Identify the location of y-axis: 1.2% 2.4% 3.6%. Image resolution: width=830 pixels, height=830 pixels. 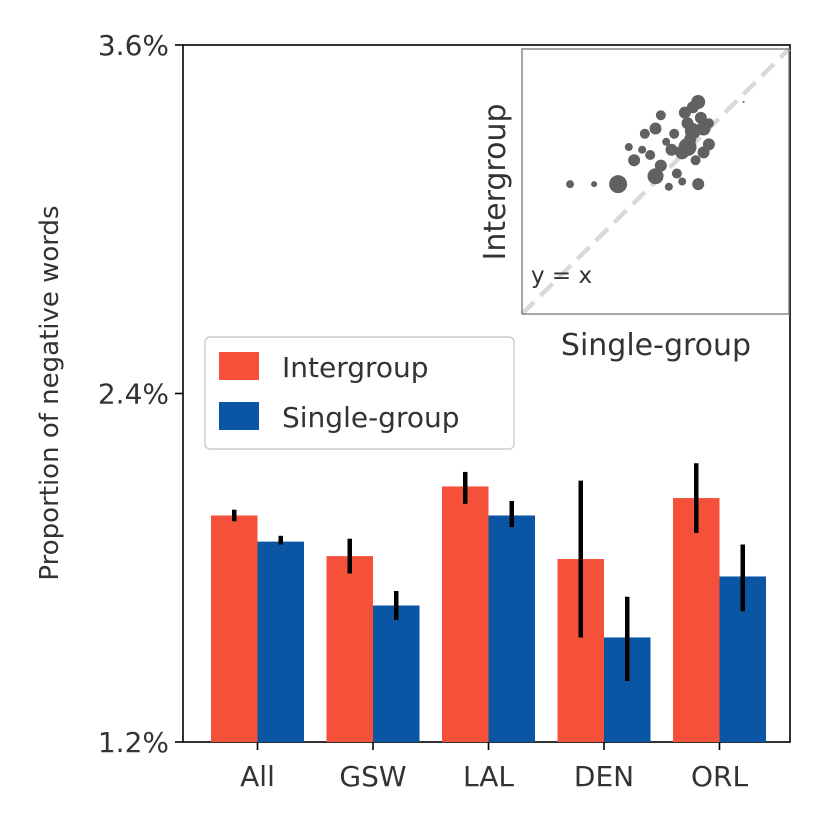
(140, 394).